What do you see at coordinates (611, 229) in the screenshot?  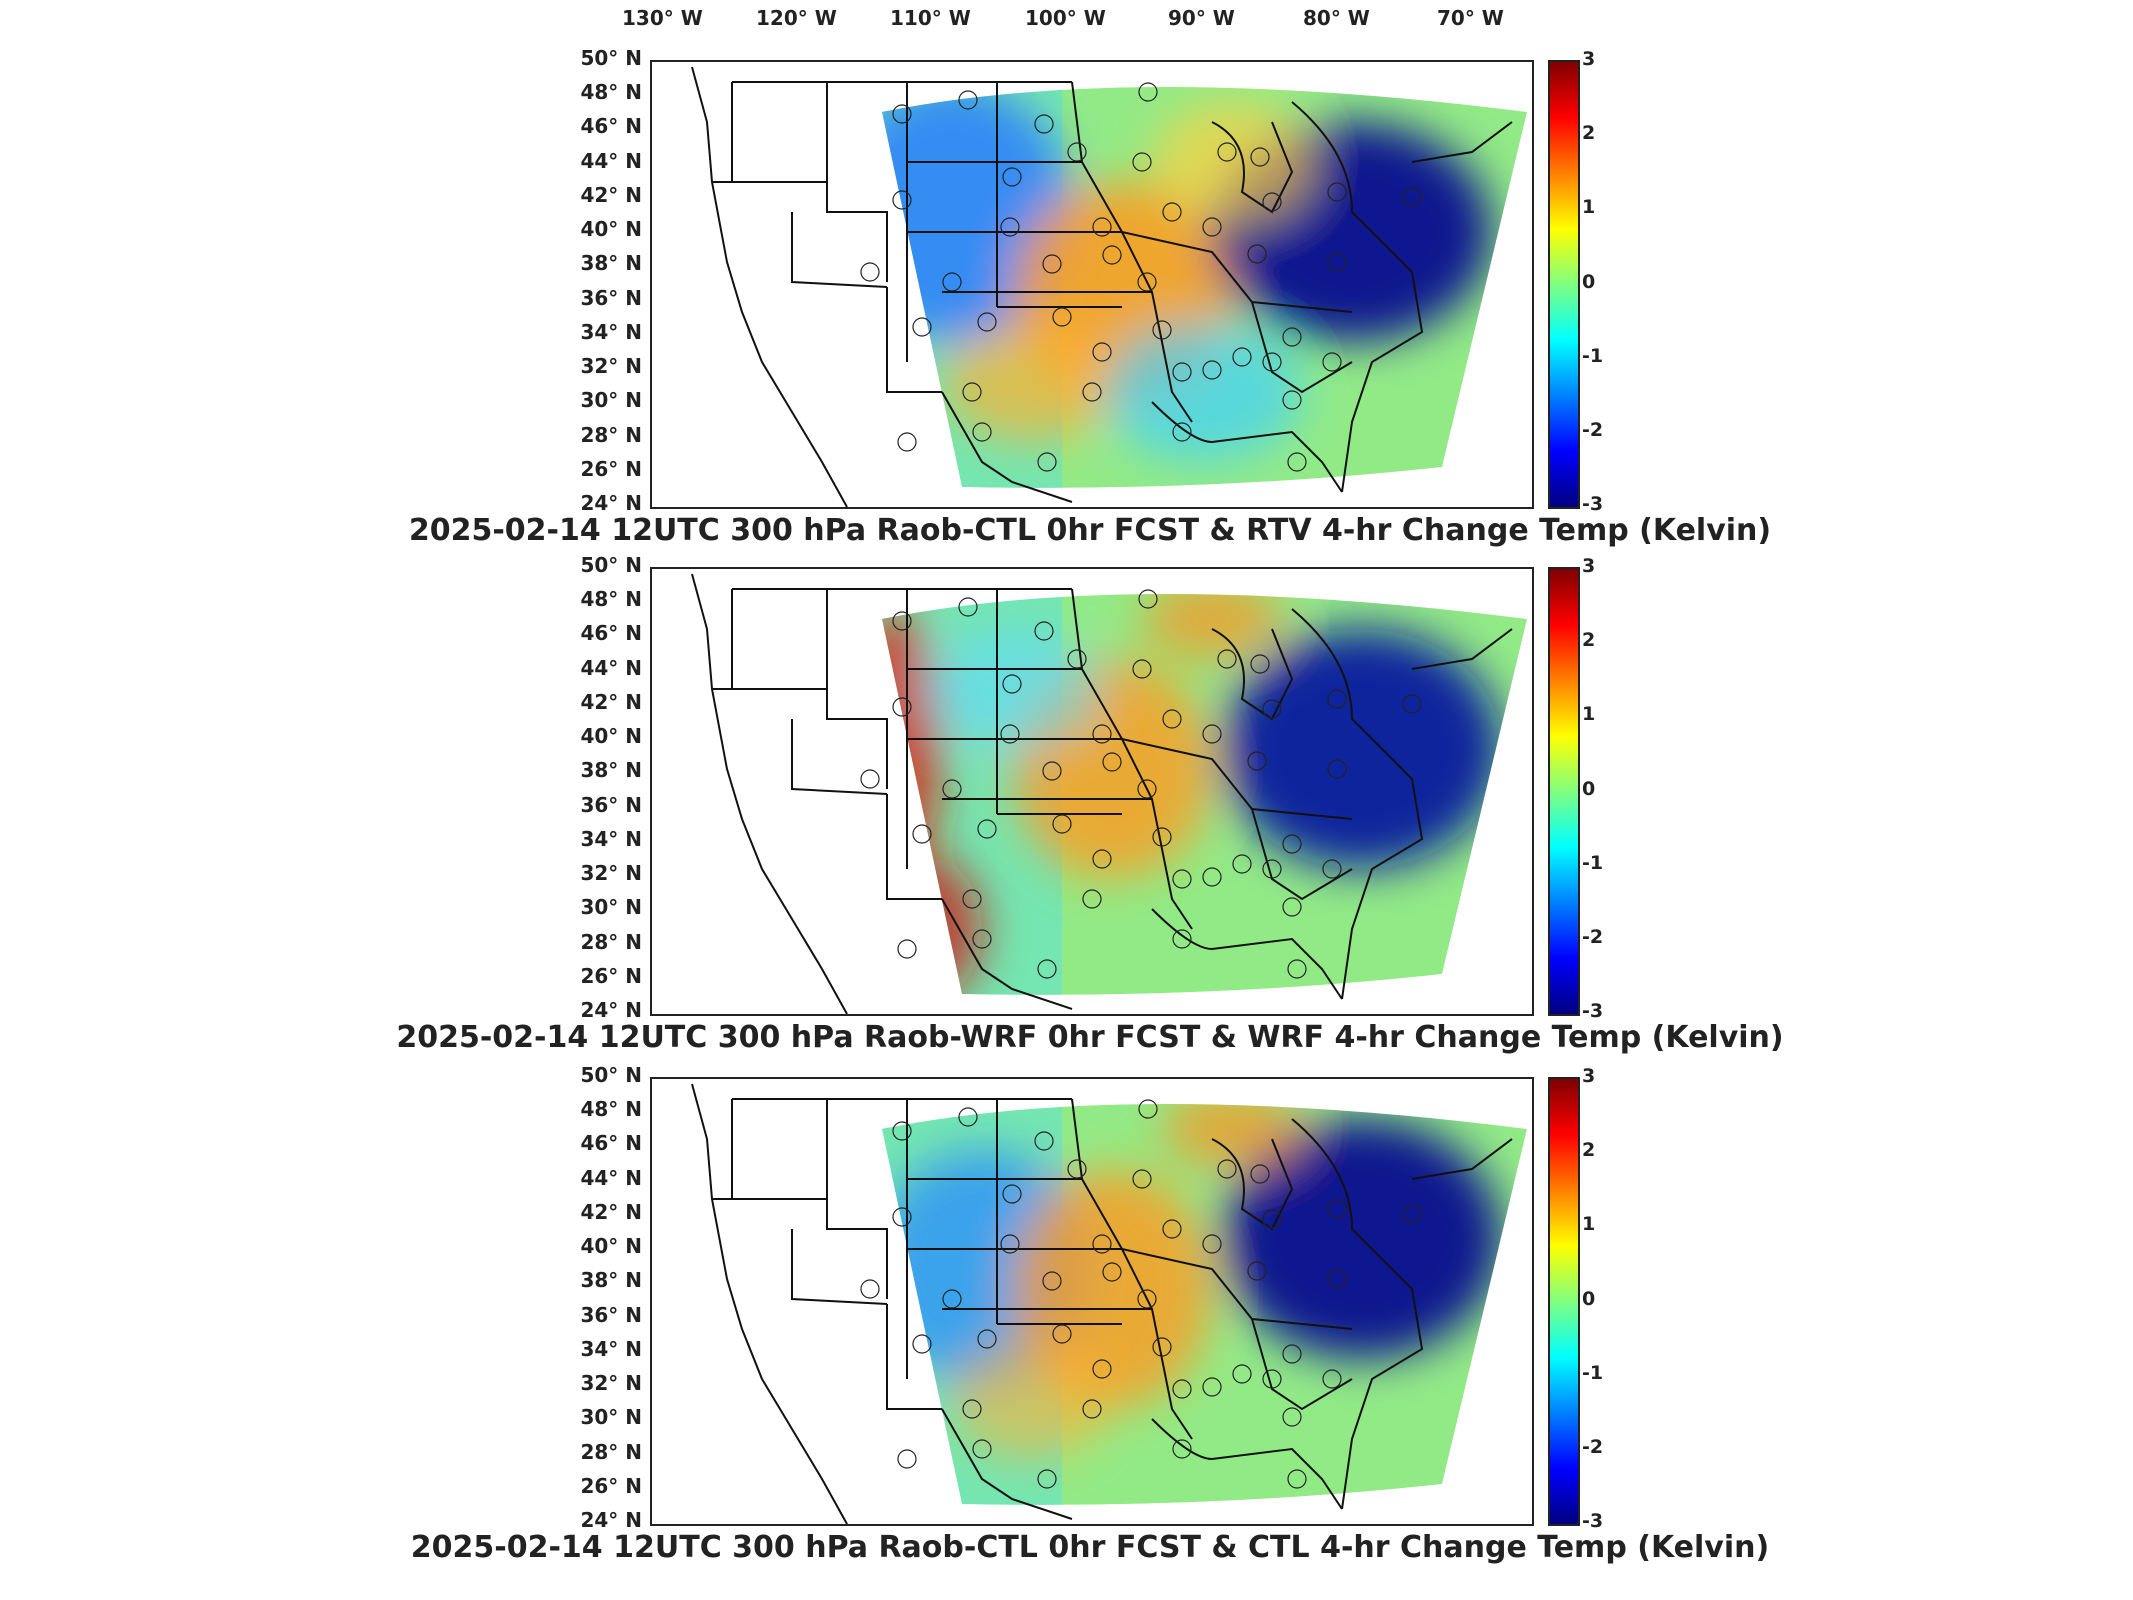 I see `lat-label: 40° N` at bounding box center [611, 229].